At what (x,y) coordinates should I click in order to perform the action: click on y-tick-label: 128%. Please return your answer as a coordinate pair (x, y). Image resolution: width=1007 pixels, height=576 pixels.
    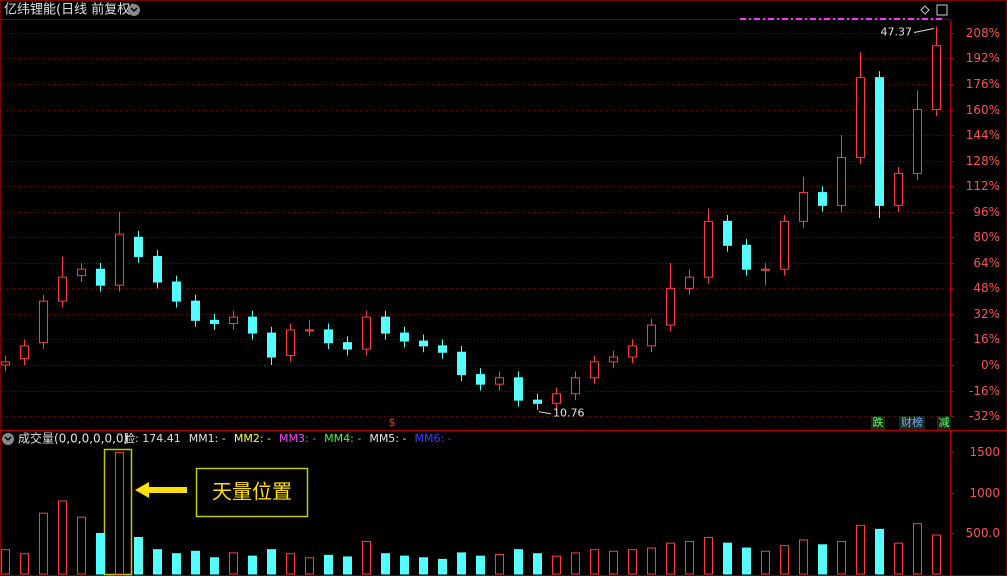
    Looking at the image, I should click on (983, 161).